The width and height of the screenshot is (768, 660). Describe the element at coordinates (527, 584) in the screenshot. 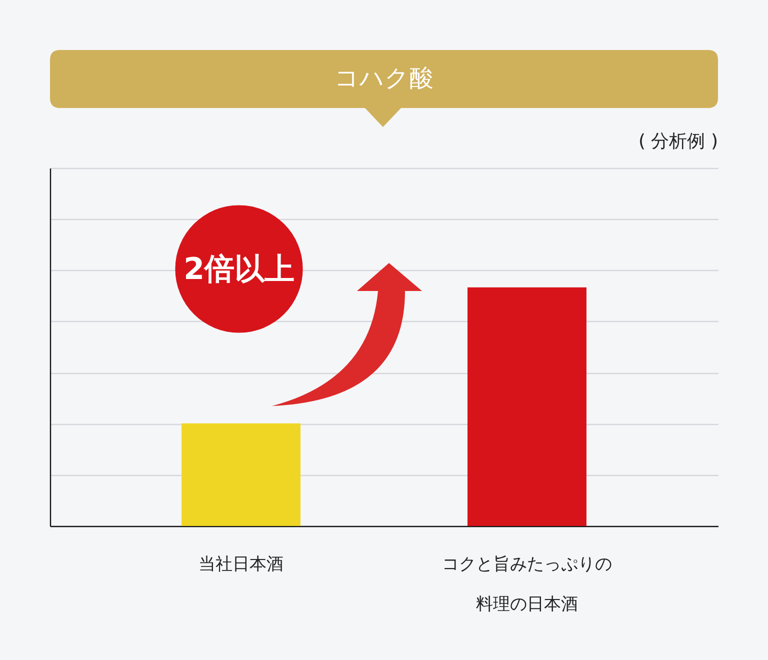

I see `x-tick-label: コクと旨みたっぷりの料理の日本酒` at that location.